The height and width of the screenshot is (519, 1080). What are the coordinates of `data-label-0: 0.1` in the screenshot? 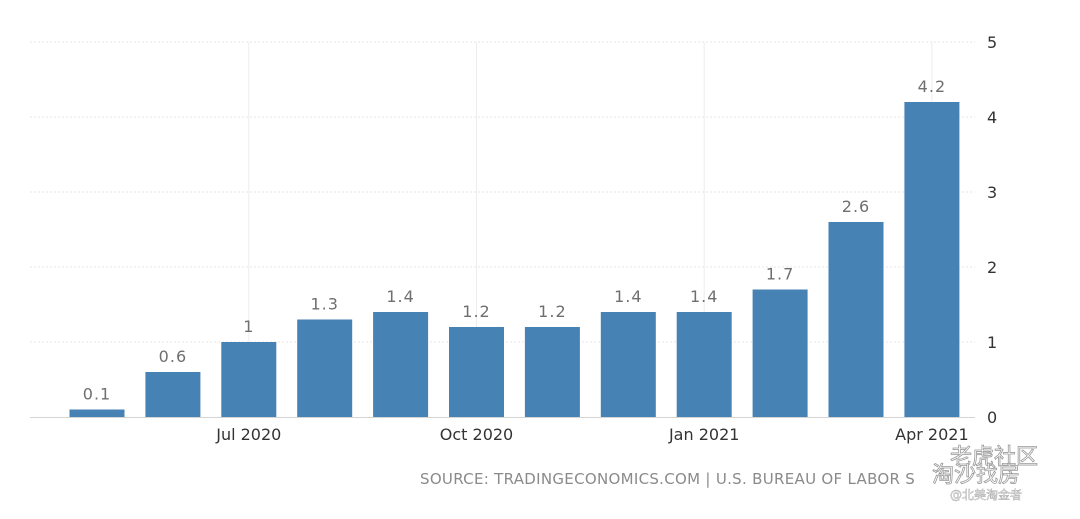 It's located at (97, 394).